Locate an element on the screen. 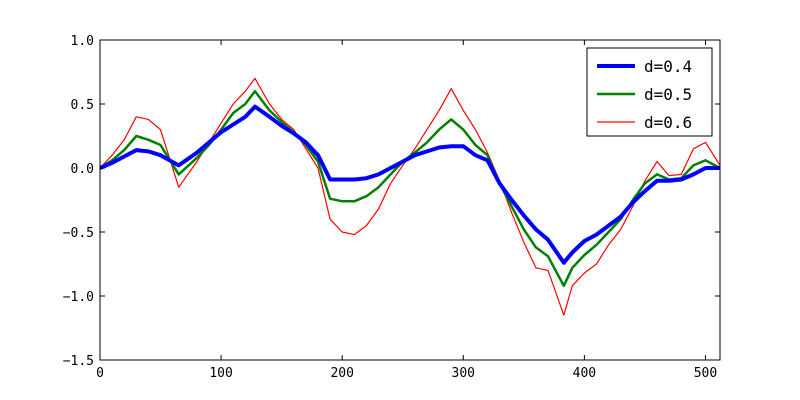  x-tick-label: 300 is located at coordinates (463, 373).